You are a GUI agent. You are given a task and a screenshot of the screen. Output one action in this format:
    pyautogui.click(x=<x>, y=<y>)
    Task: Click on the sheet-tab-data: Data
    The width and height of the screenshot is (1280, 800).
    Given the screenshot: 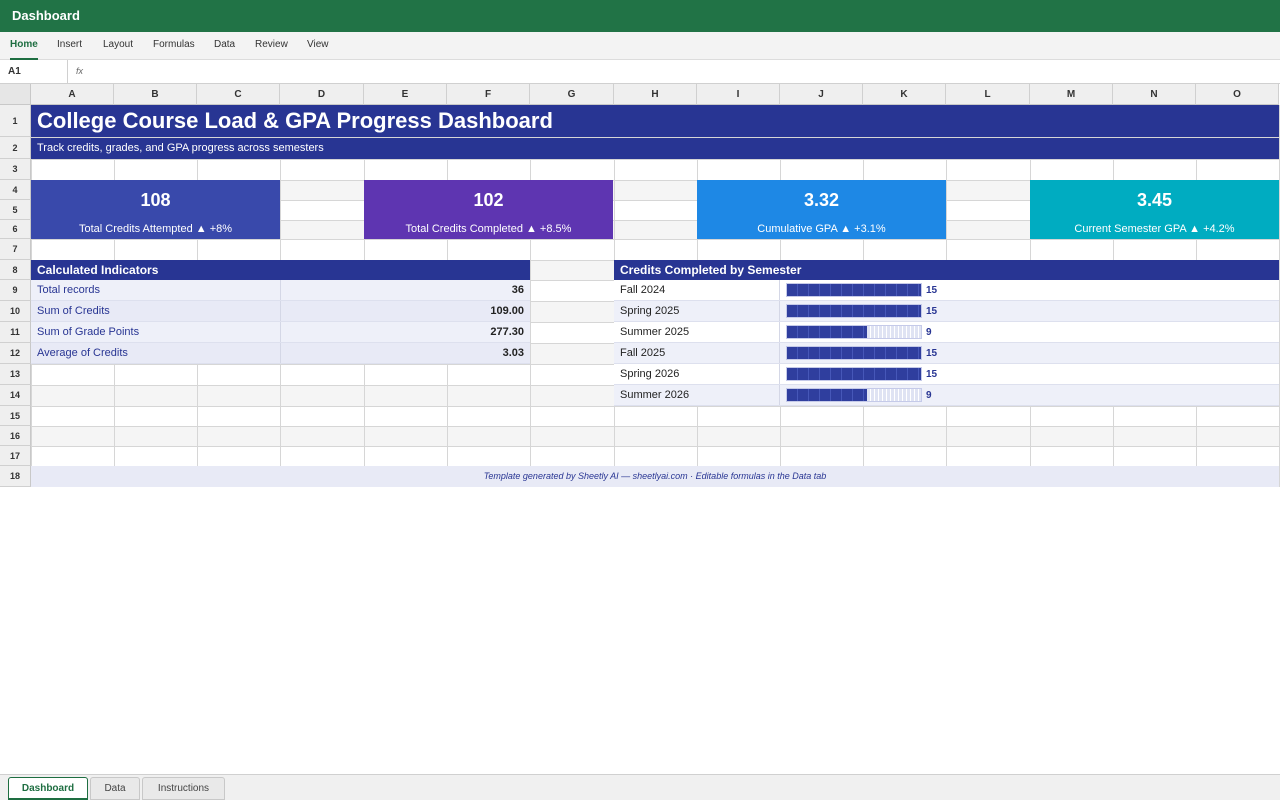 What is the action you would take?
    pyautogui.click(x=115, y=788)
    